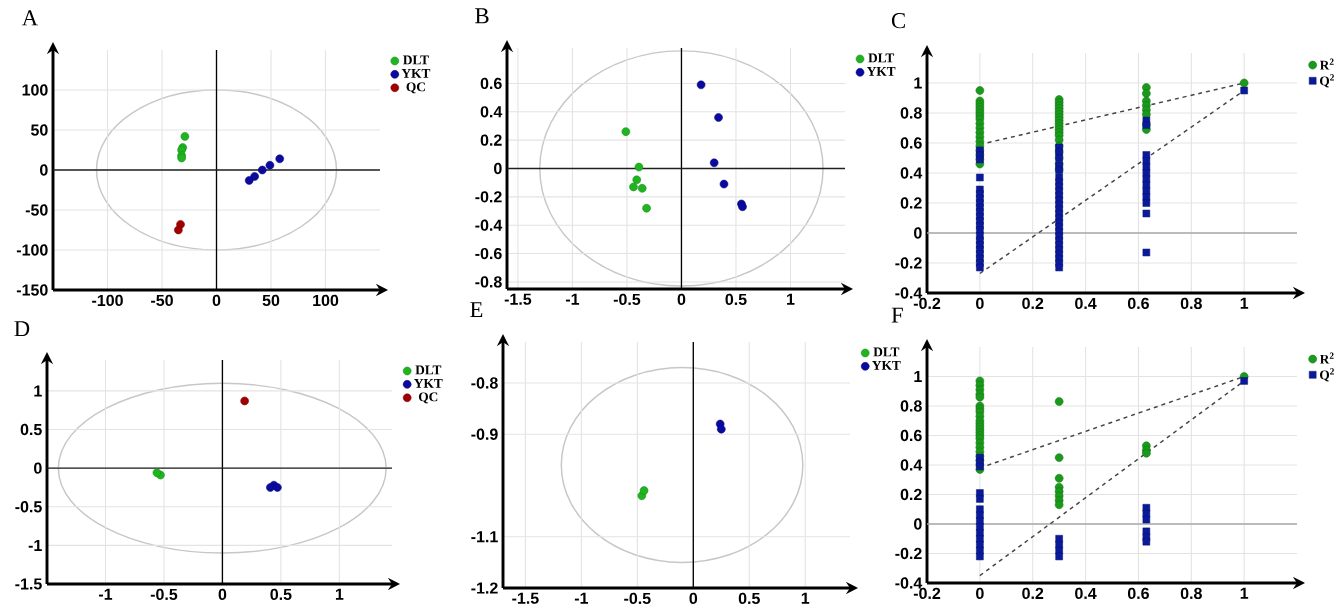  I want to click on chart-title: C, so click(898, 21).